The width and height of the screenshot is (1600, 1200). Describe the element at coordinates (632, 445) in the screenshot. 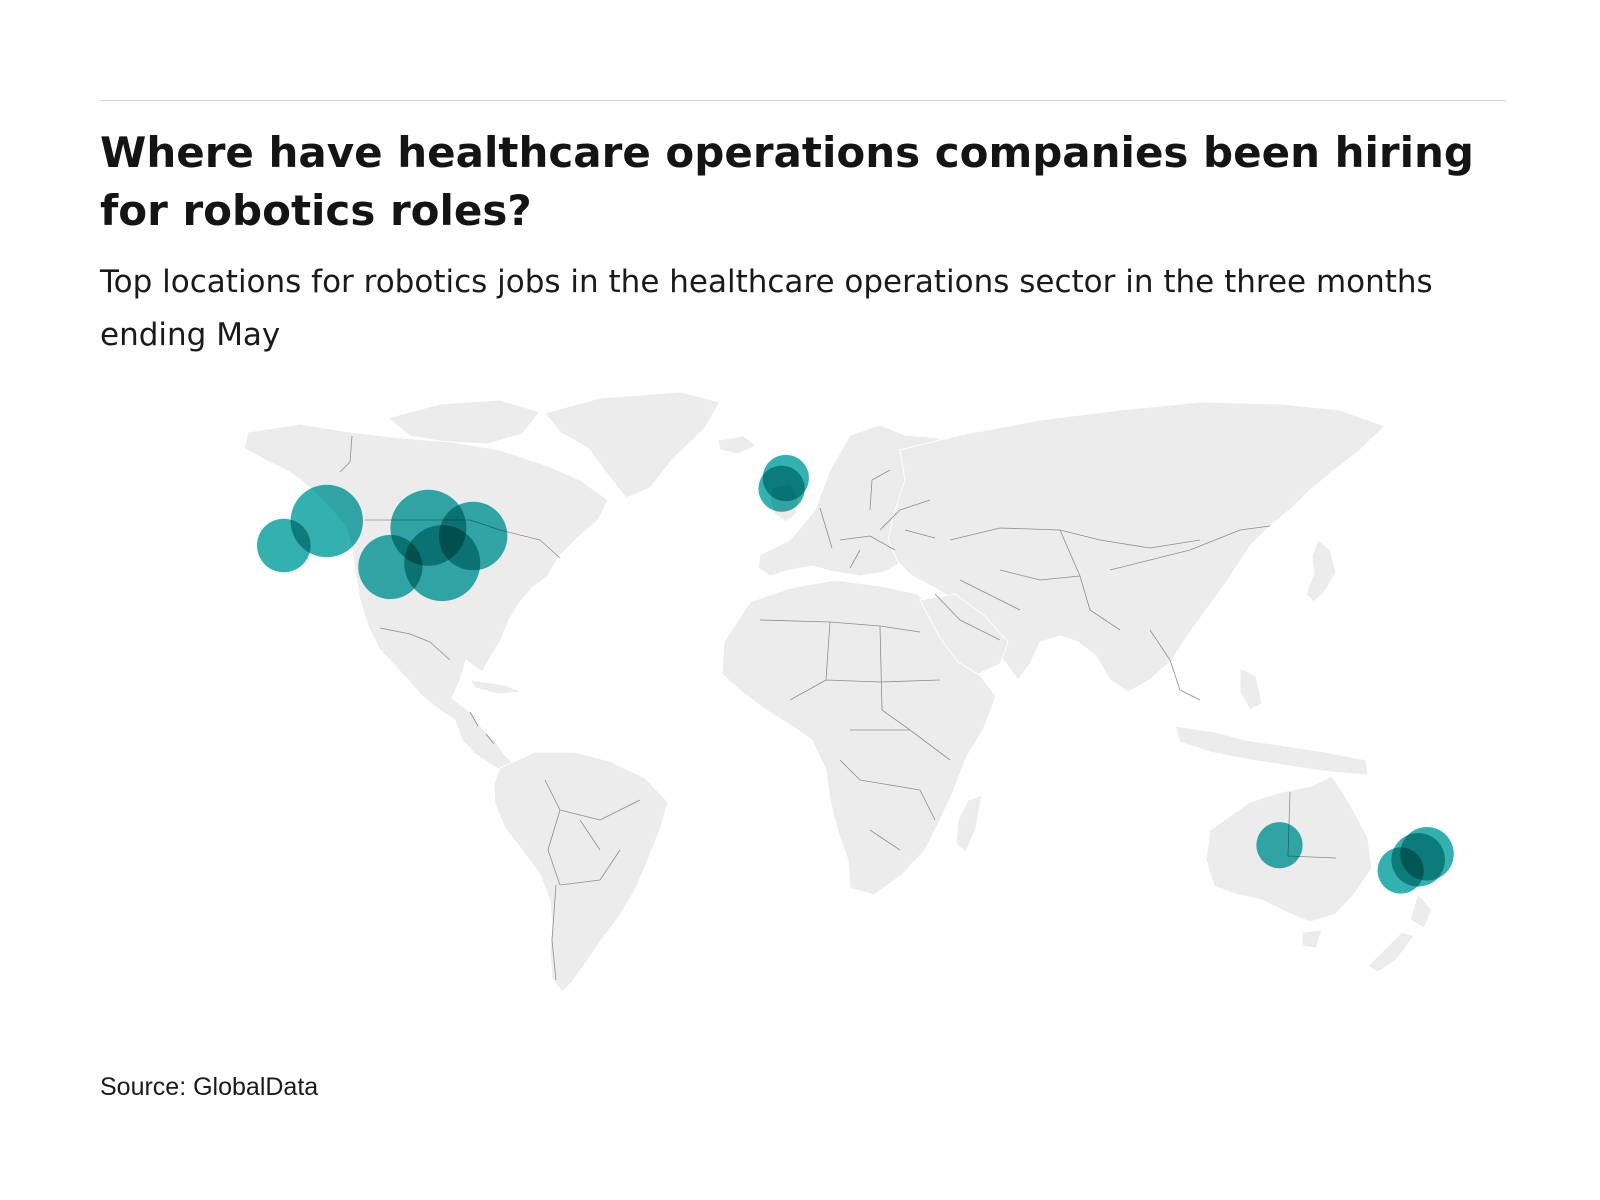

I see `land-greenland` at that location.